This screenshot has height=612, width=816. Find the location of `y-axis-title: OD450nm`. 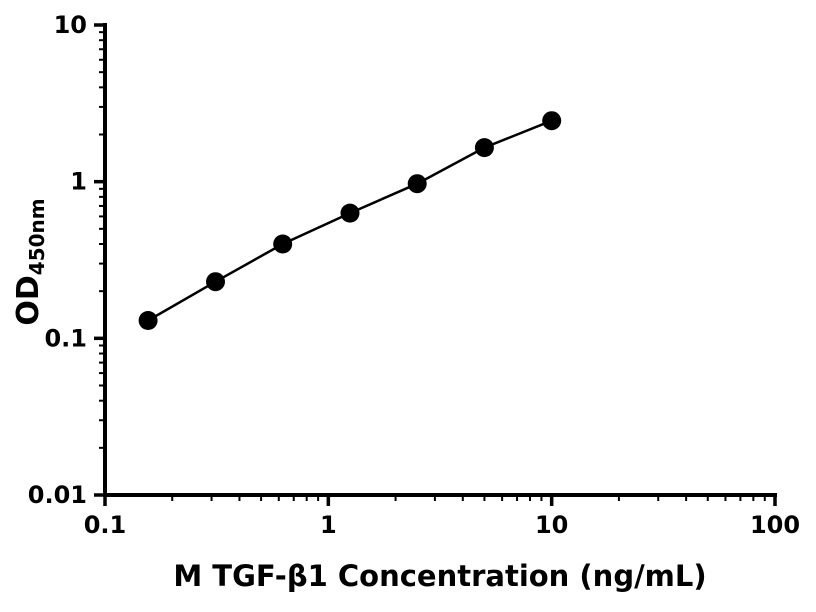

y-axis-title: OD450nm is located at coordinates (30, 261).